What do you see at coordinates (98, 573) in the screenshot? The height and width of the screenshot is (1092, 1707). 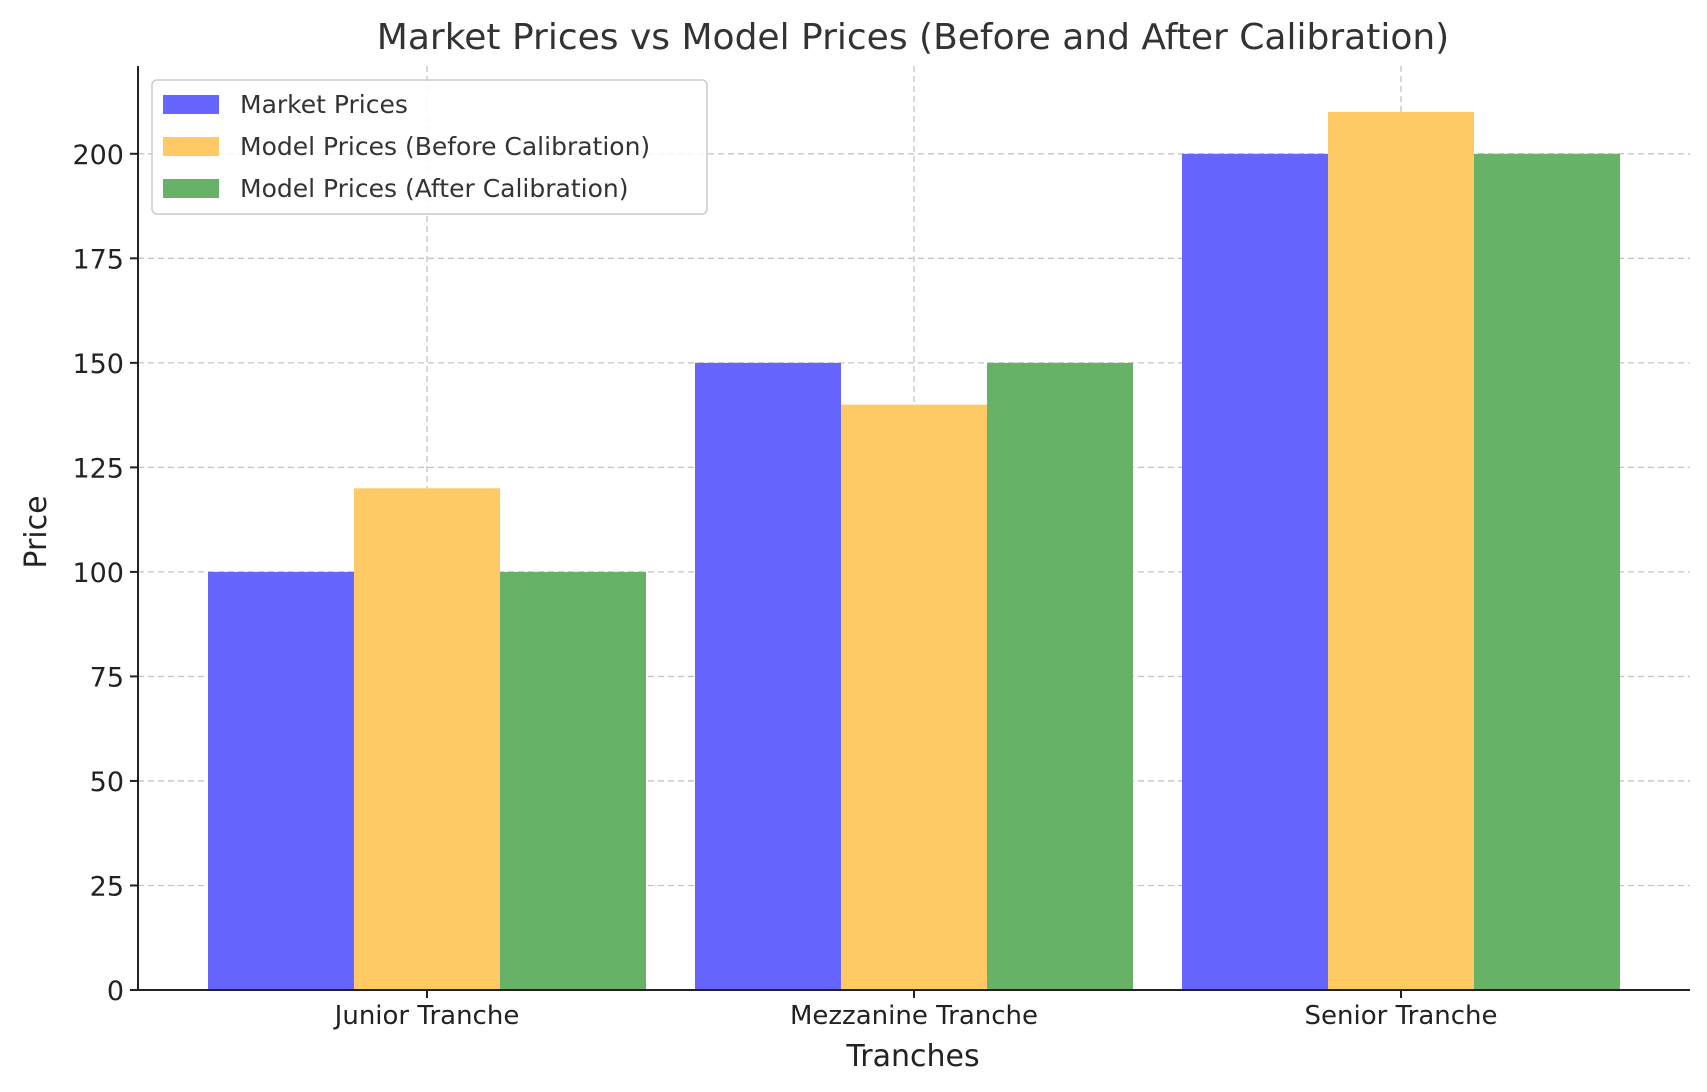 I see `y-tick-label: 100` at bounding box center [98, 573].